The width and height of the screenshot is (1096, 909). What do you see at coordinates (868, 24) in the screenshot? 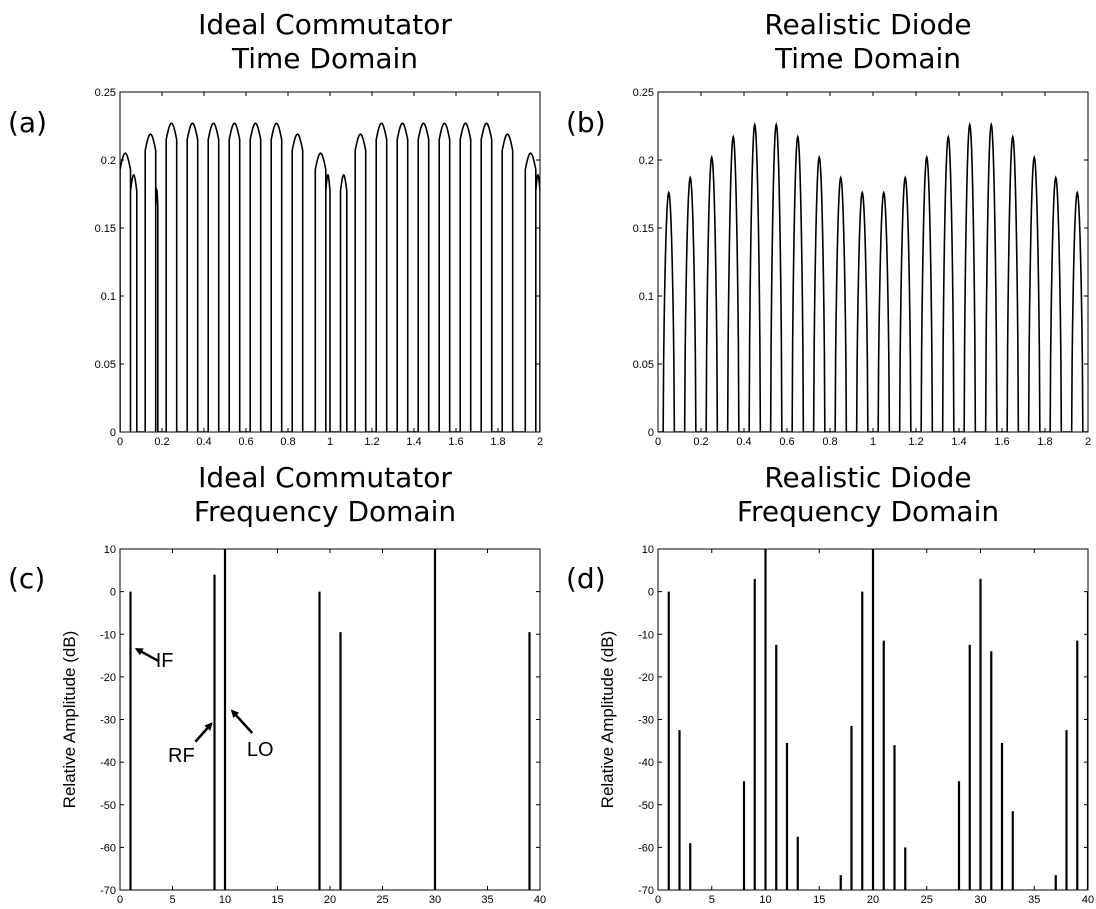
I see `chart-b-title-line1: Realistic Diode` at bounding box center [868, 24].